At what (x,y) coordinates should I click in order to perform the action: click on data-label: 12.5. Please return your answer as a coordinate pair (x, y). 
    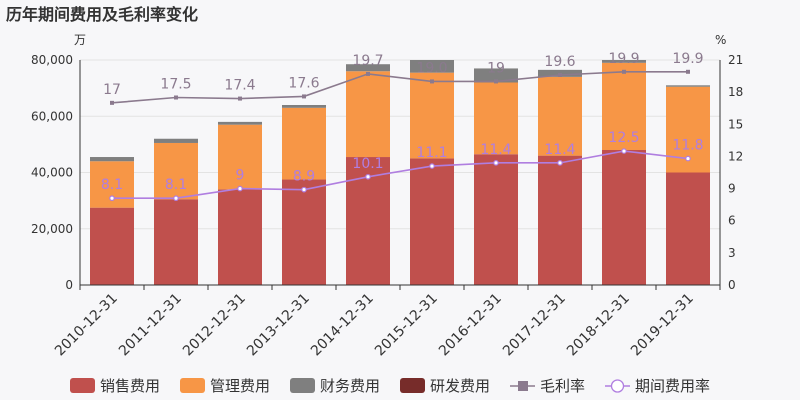
    Looking at the image, I should click on (623, 138).